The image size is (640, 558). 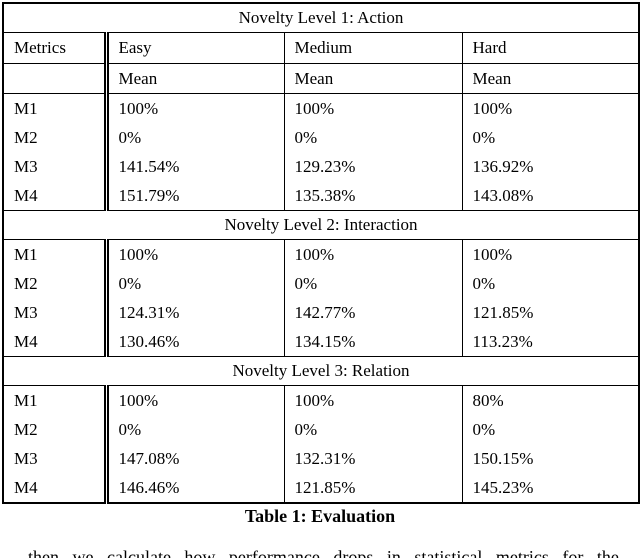 I want to click on cell-value: 142.77%, so click(x=372, y=312).